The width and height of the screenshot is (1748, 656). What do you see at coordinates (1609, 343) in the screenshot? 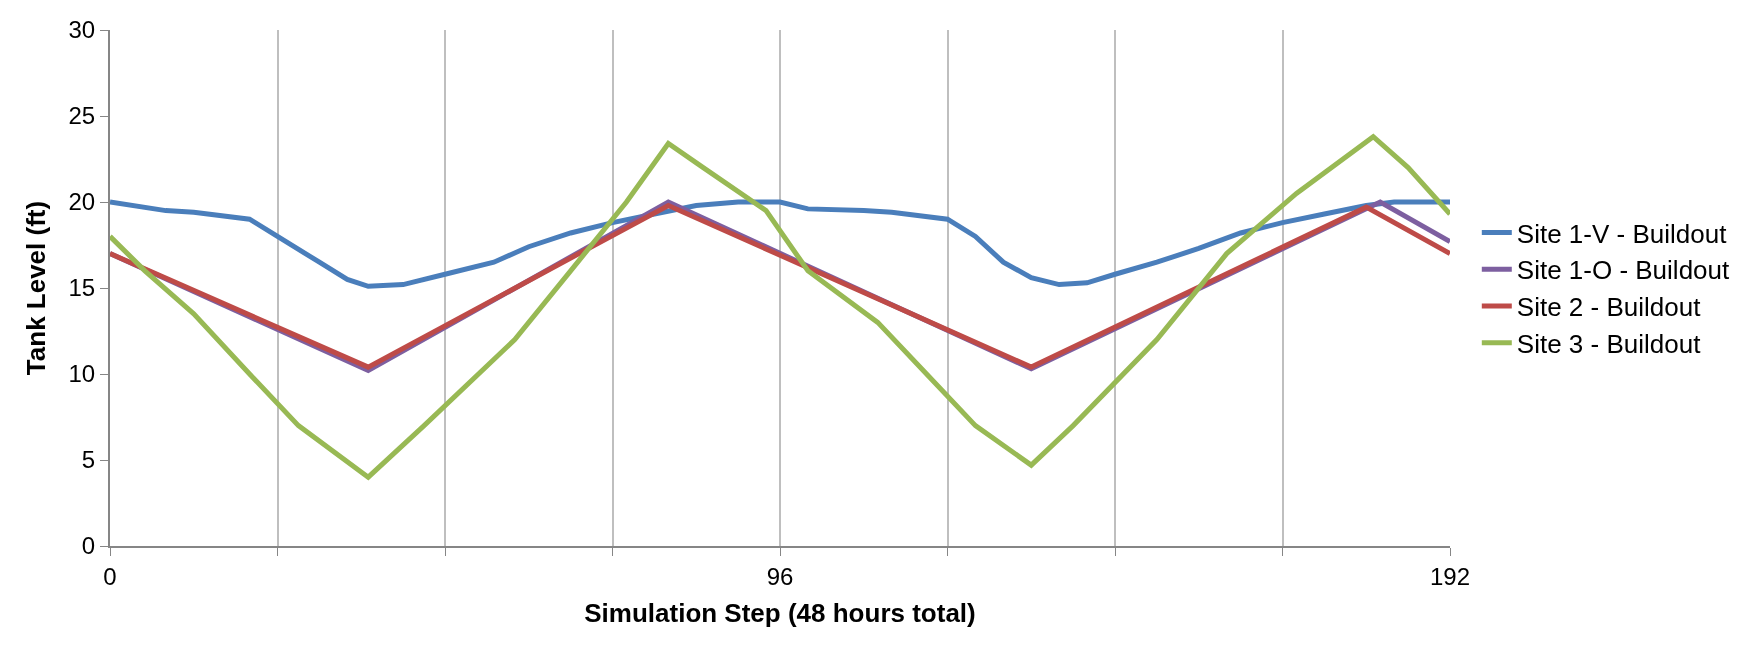
I see `legend-label: Site 3 - Buildout` at bounding box center [1609, 343].